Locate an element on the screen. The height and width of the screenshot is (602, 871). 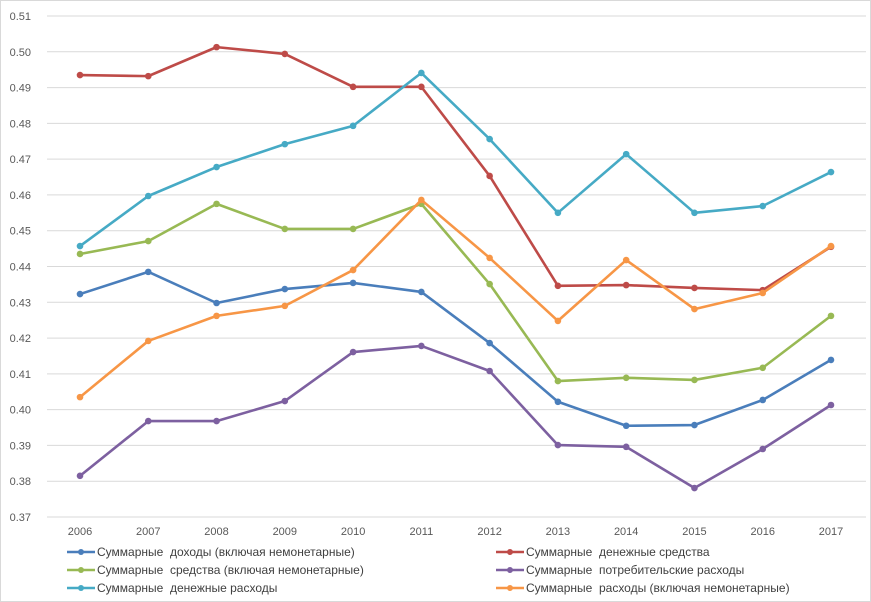
legend-item: Суммарные потребительские расходы is located at coordinates (620, 570).